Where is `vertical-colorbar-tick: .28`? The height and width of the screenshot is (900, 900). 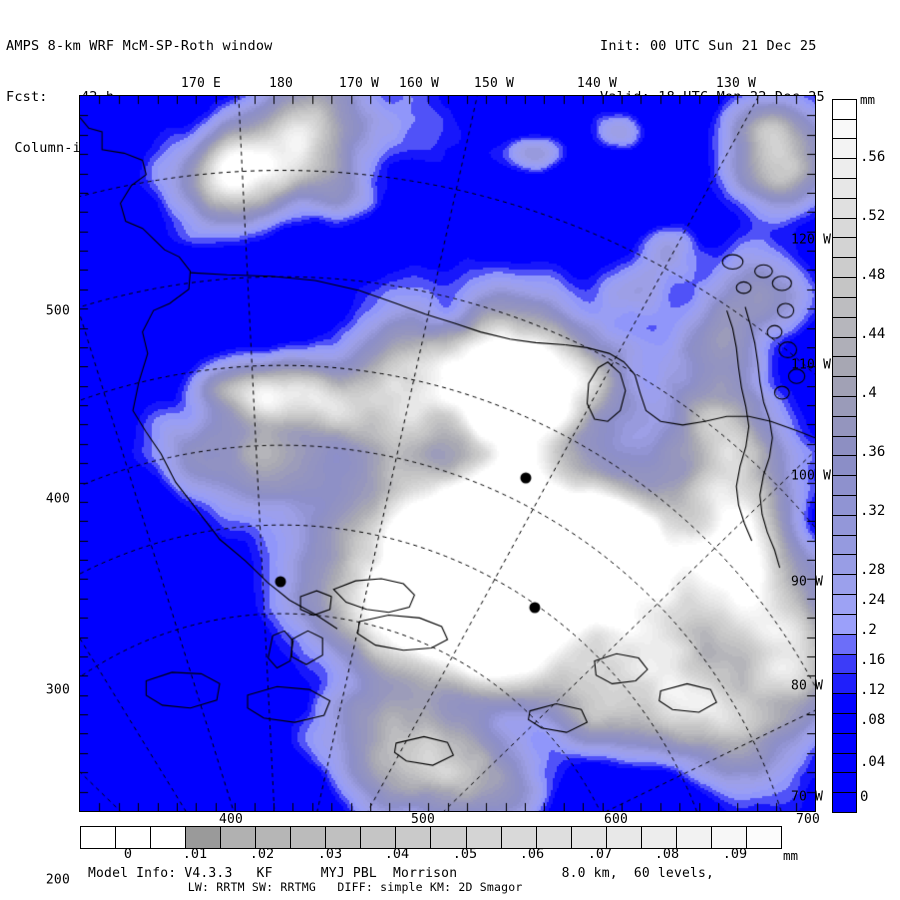 vertical-colorbar-tick: .28 is located at coordinates (873, 570).